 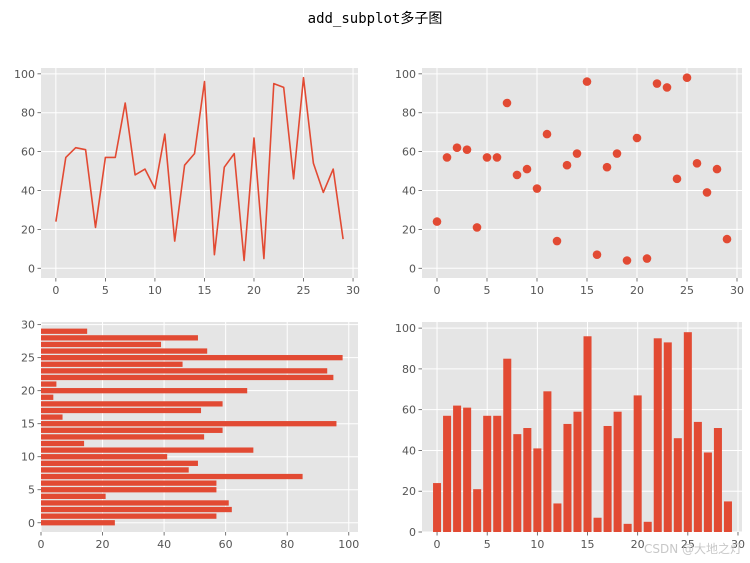 What do you see at coordinates (226, 544) in the screenshot?
I see `x-tick-label: 60` at bounding box center [226, 544].